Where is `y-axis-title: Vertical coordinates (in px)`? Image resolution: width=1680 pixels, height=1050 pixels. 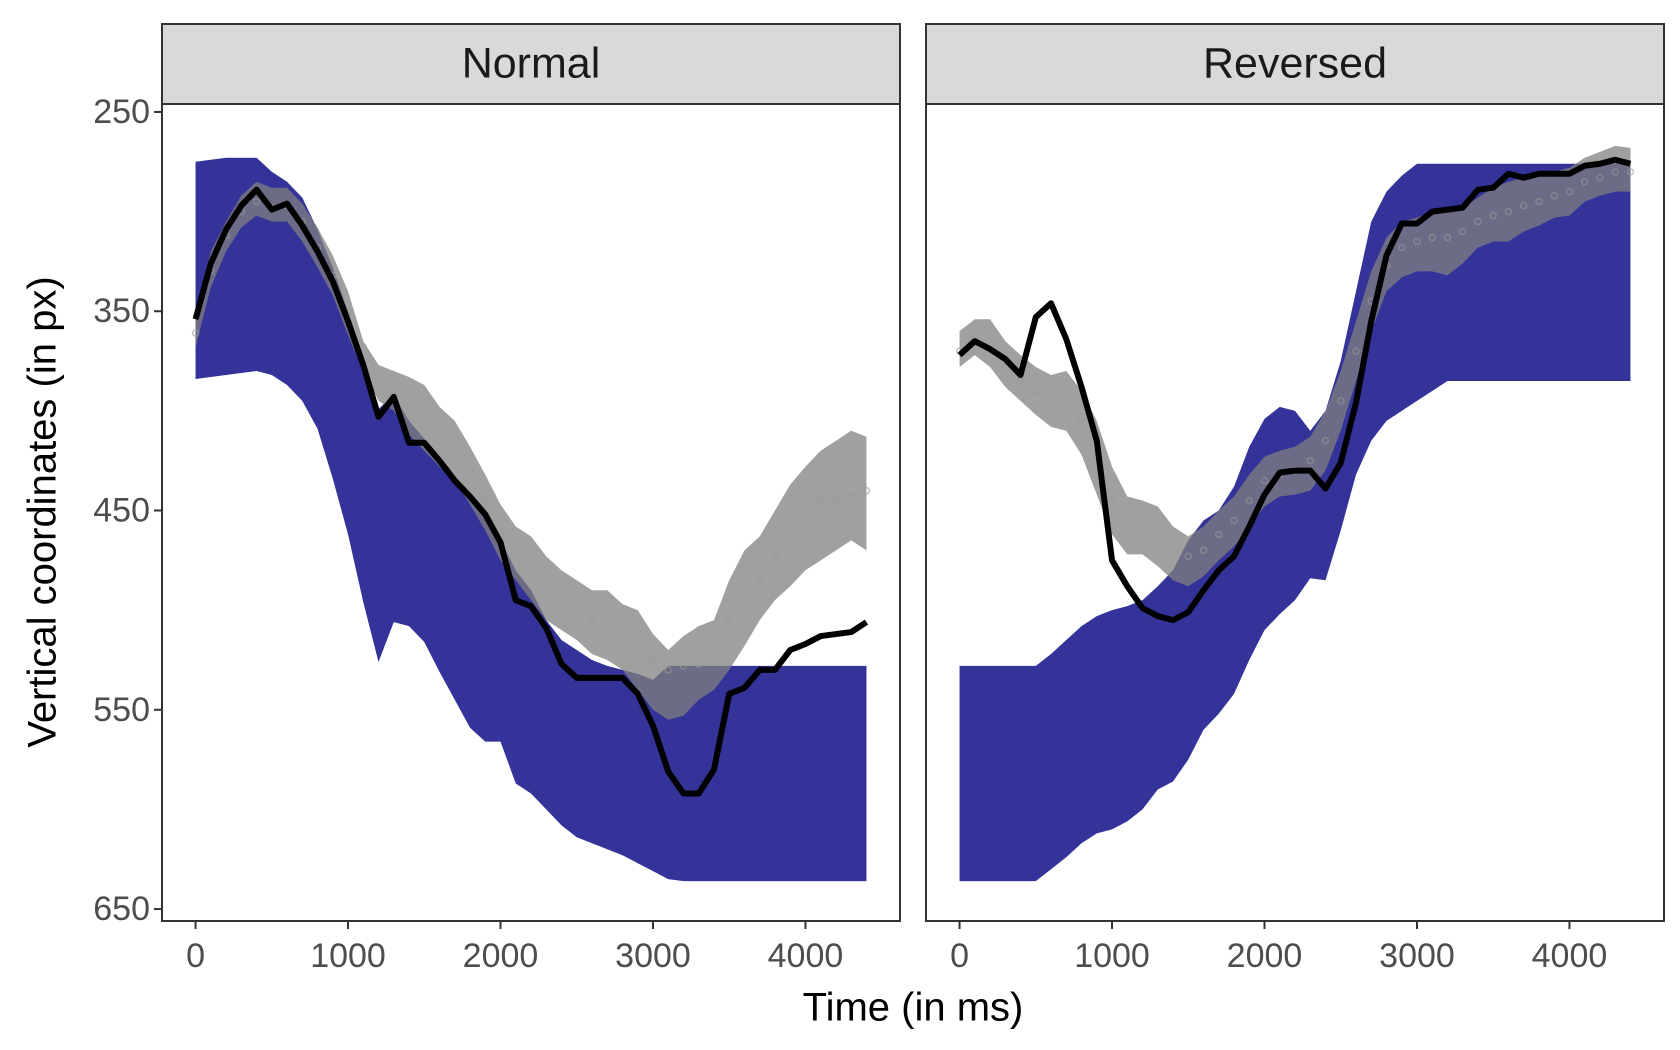
y-axis-title: Vertical coordinates (in px) is located at coordinates (43, 511).